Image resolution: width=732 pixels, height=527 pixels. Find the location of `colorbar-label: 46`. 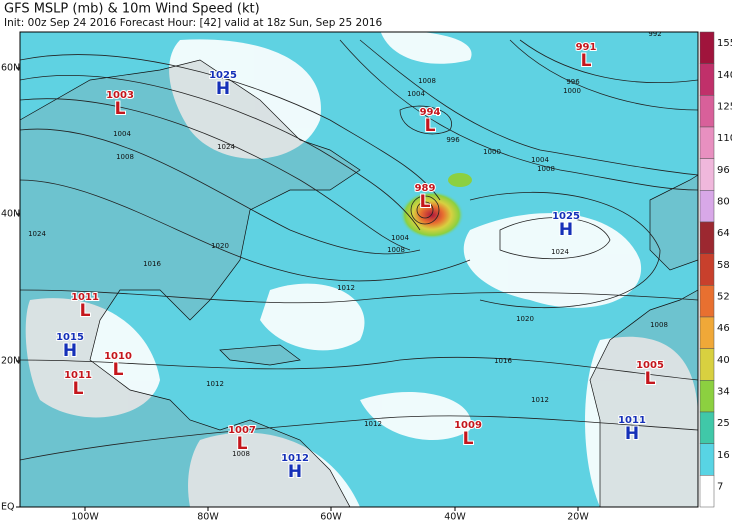

colorbar-label: 46 is located at coordinates (723, 328).